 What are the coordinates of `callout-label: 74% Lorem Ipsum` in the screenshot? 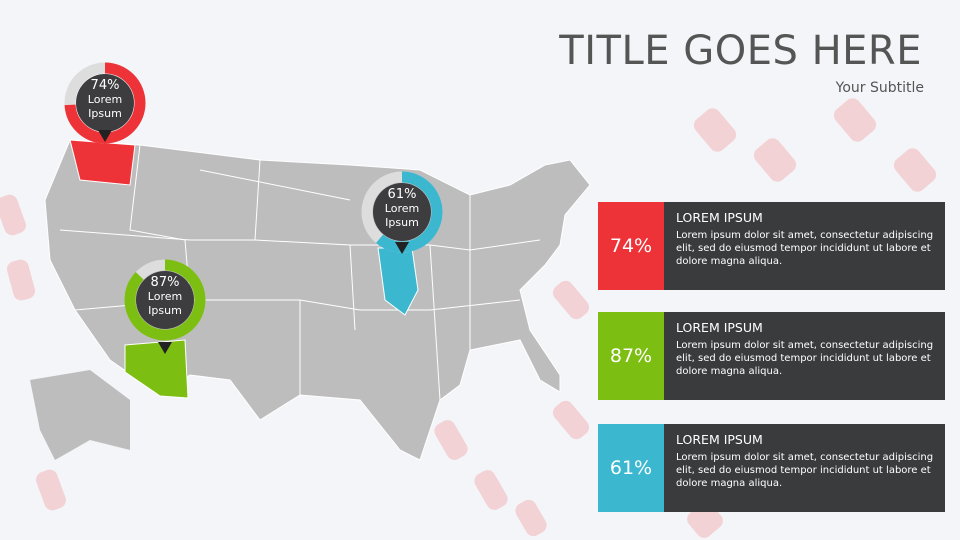 It's located at (105, 100).